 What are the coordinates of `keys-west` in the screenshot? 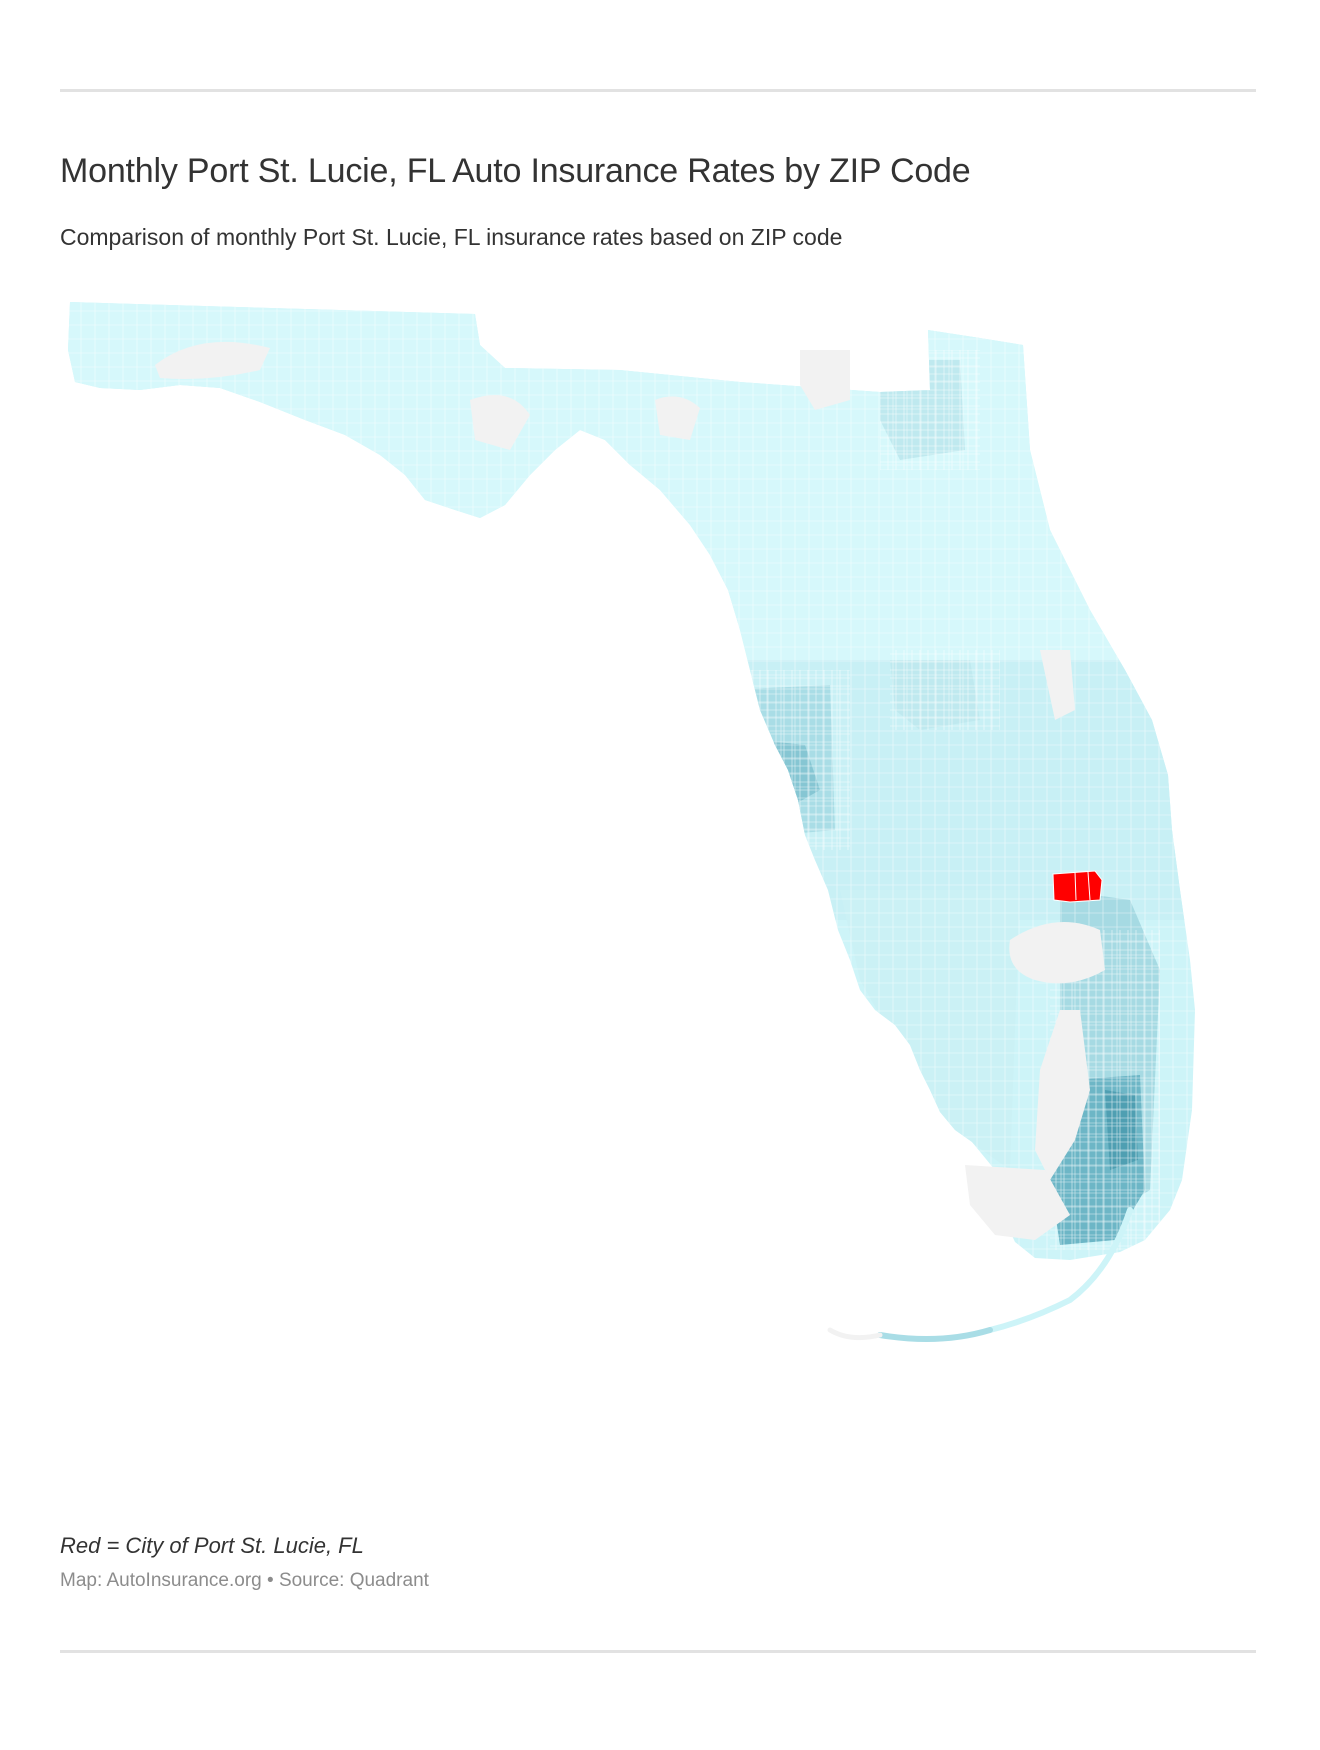 It's located at (855, 1334).